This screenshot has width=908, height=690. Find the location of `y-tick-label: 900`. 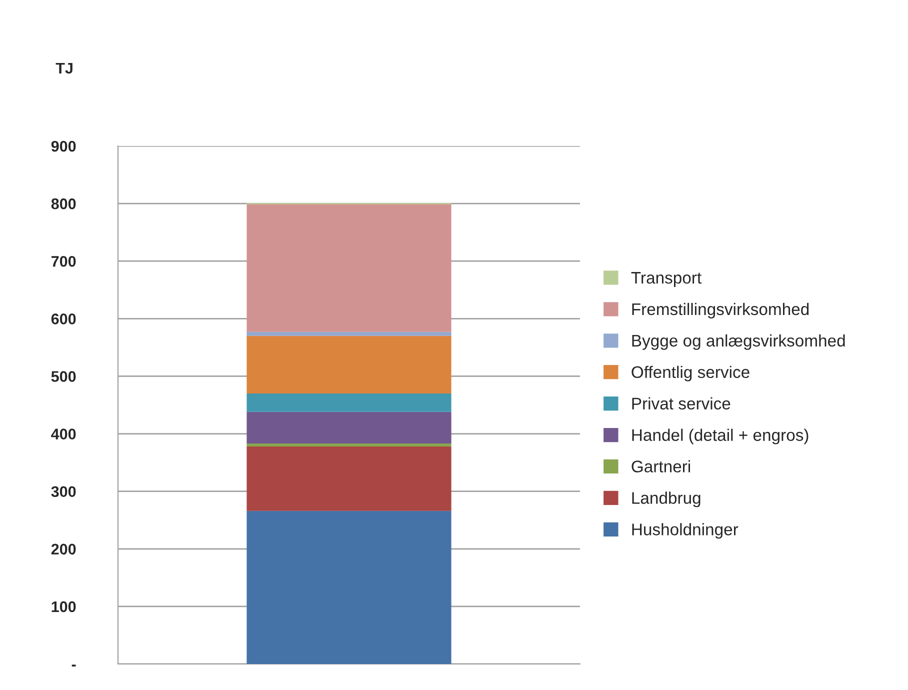

y-tick-label: 900 is located at coordinates (63, 146).